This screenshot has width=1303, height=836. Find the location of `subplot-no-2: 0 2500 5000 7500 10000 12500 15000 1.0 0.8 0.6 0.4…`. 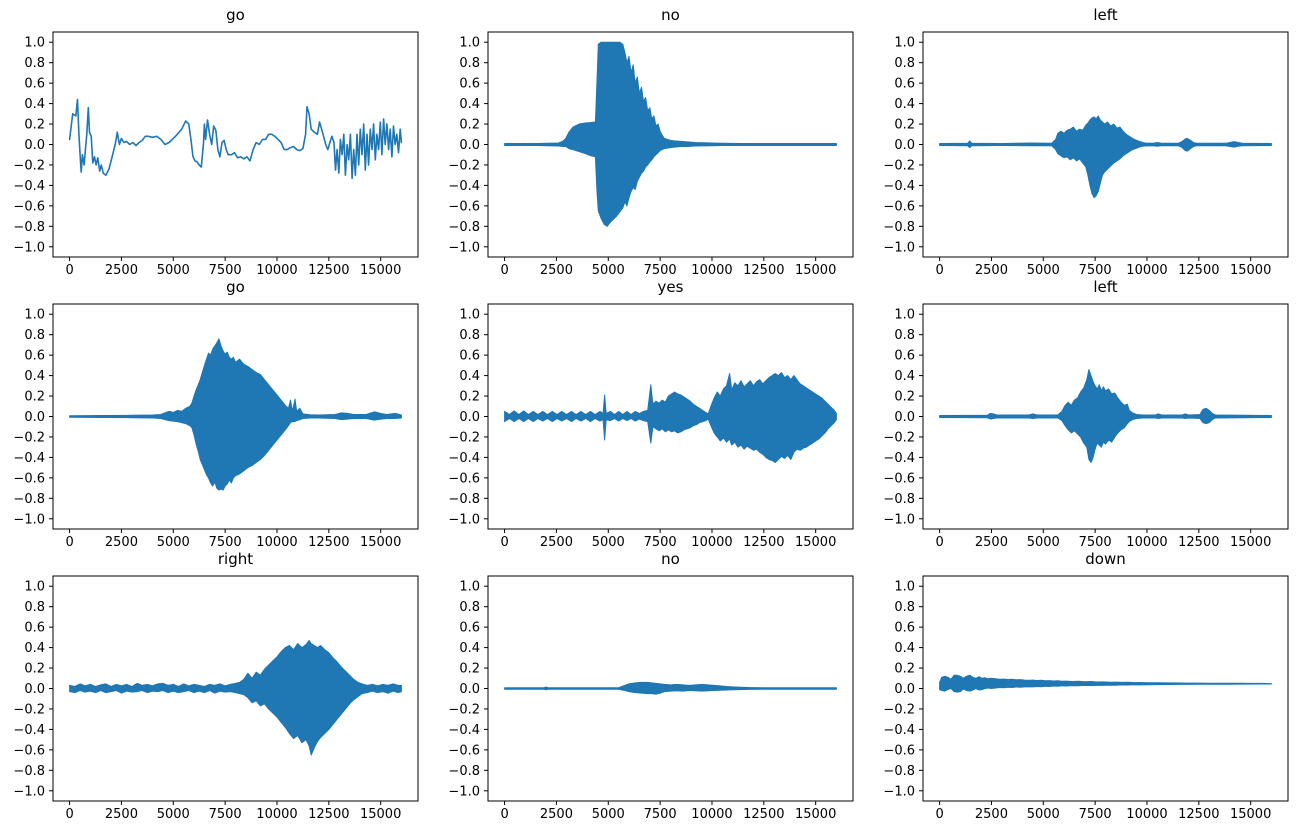

subplot-no-2: 0 2500 5000 7500 10000 12500 15000 1.0 0.8 0.6 0.4… is located at coordinates (651, 690).